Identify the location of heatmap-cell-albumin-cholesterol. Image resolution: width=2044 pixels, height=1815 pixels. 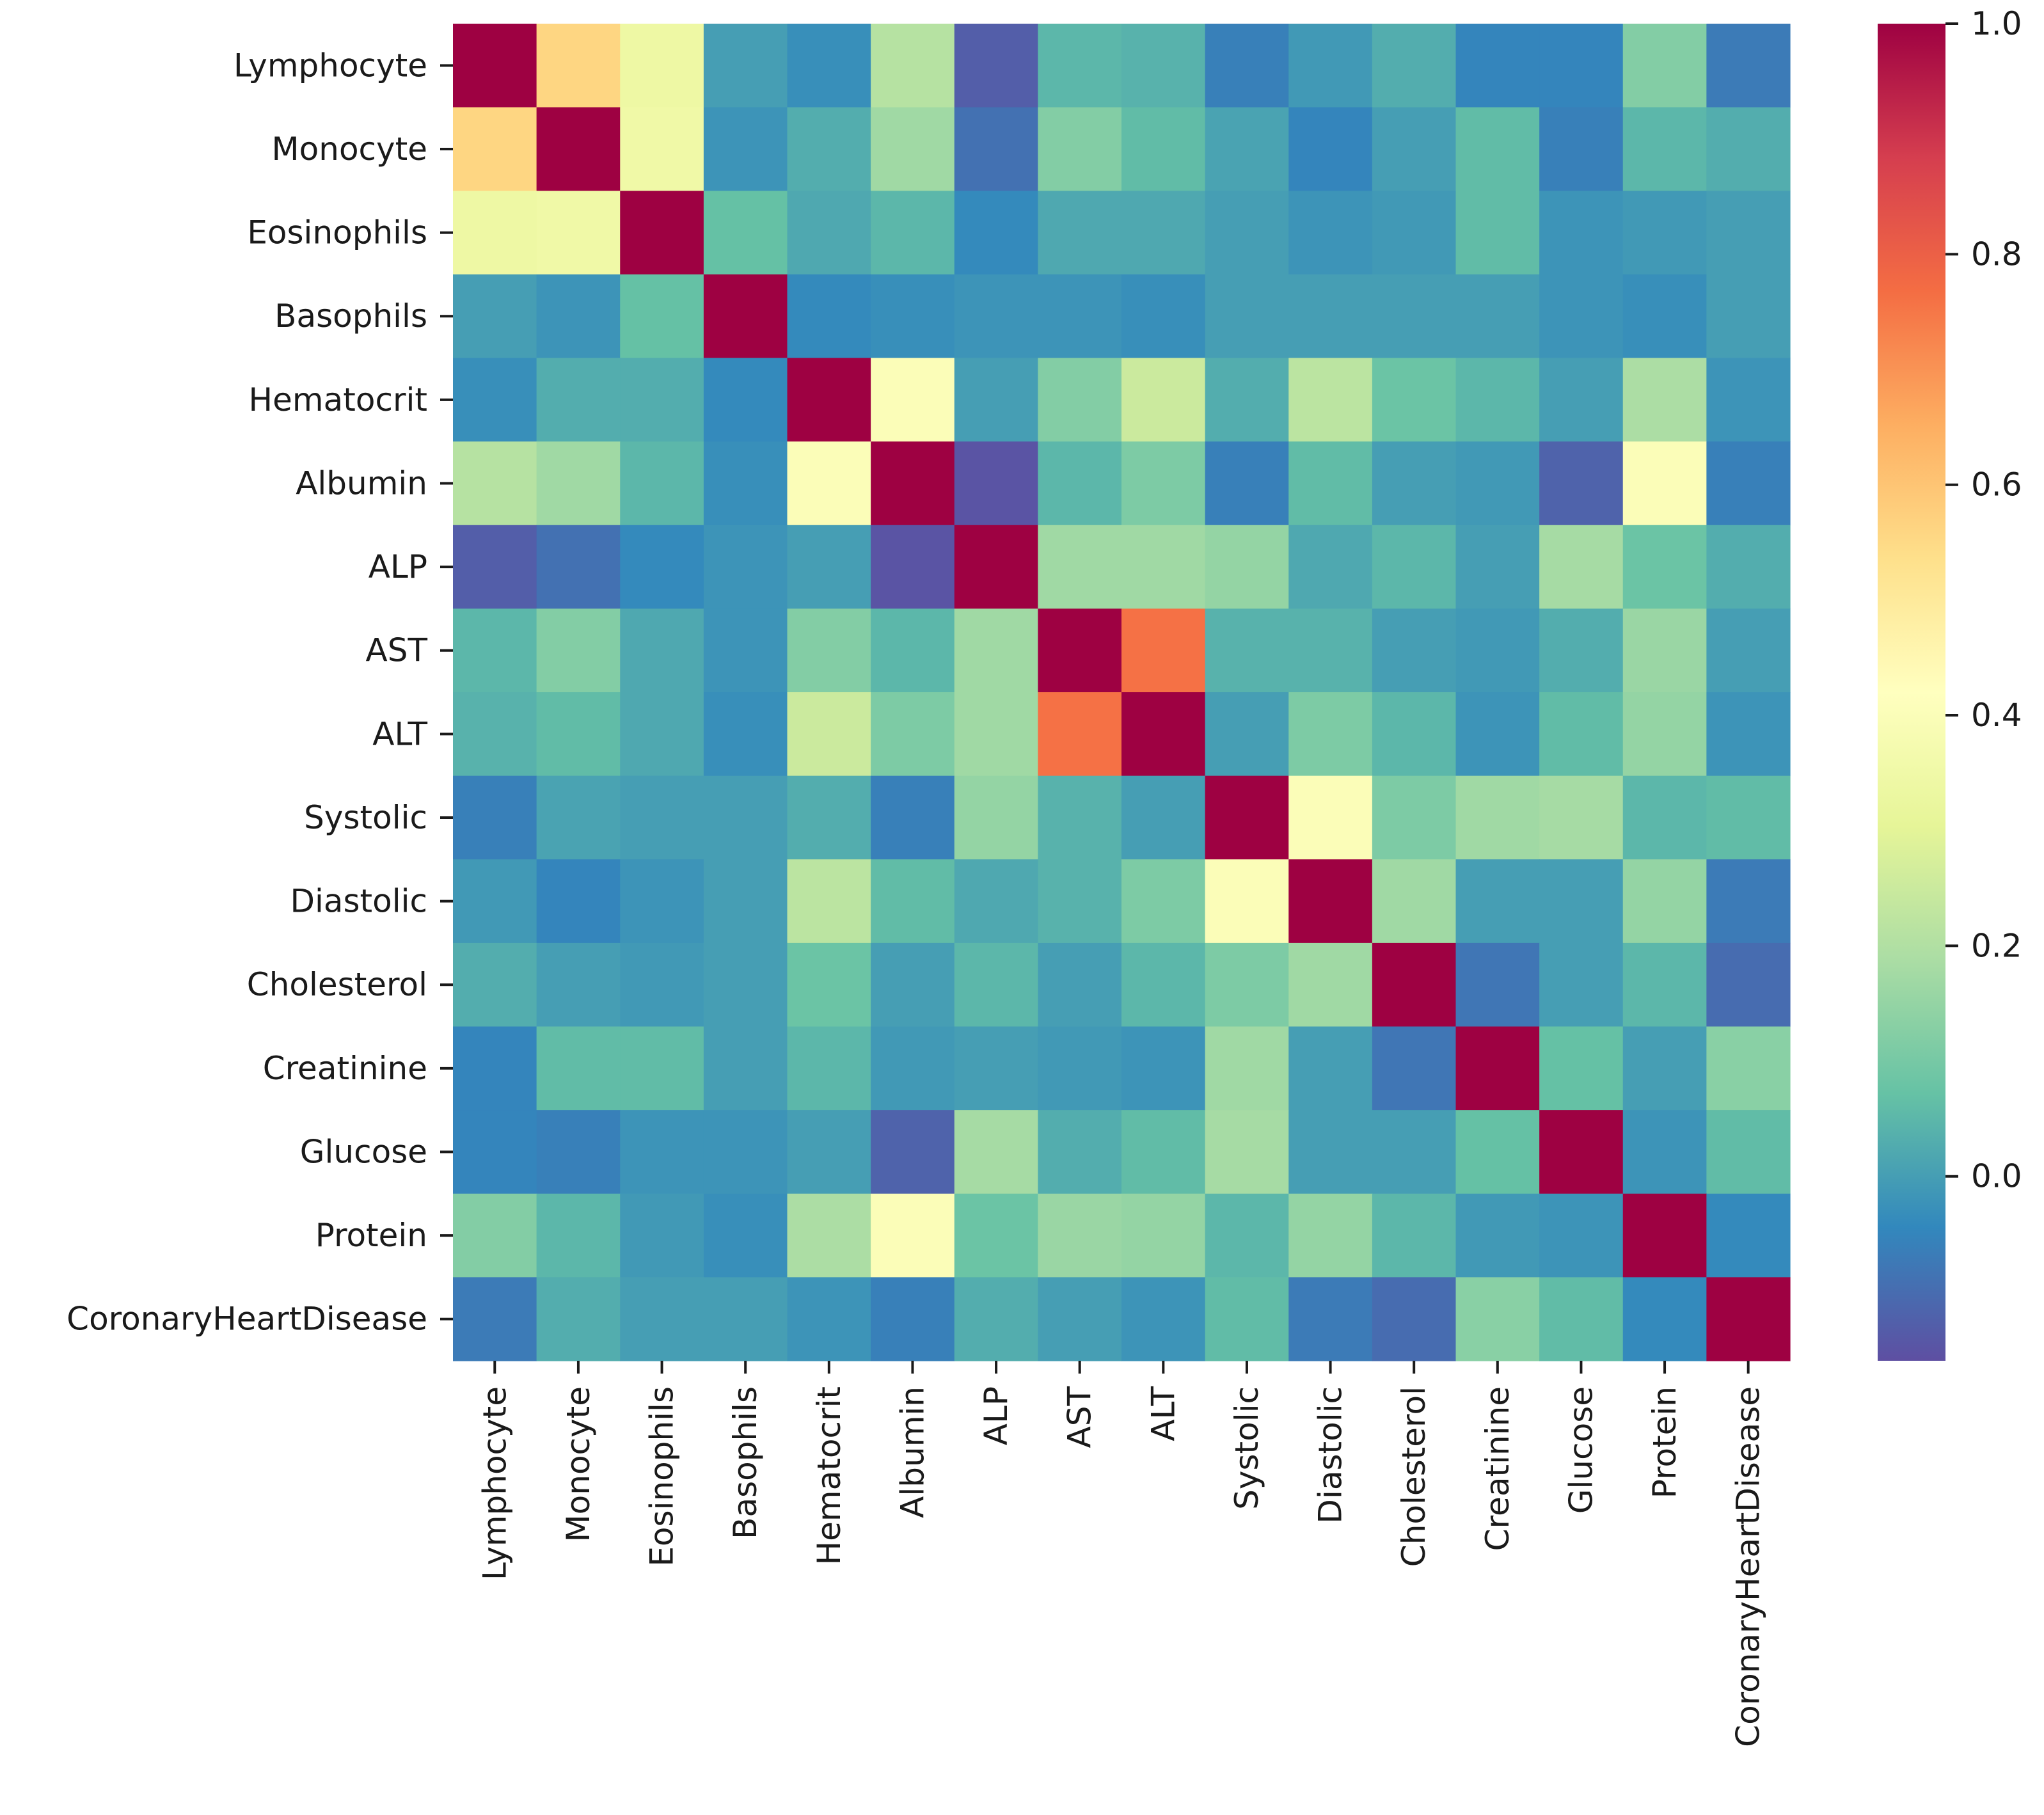
(1414, 483).